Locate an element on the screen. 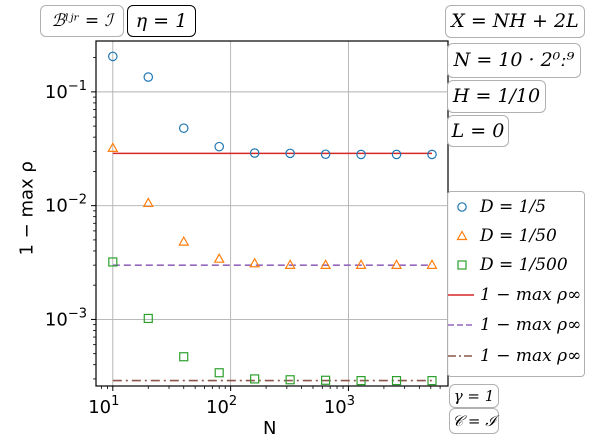  legend-item: D = 1/5 is located at coordinates (516, 207).